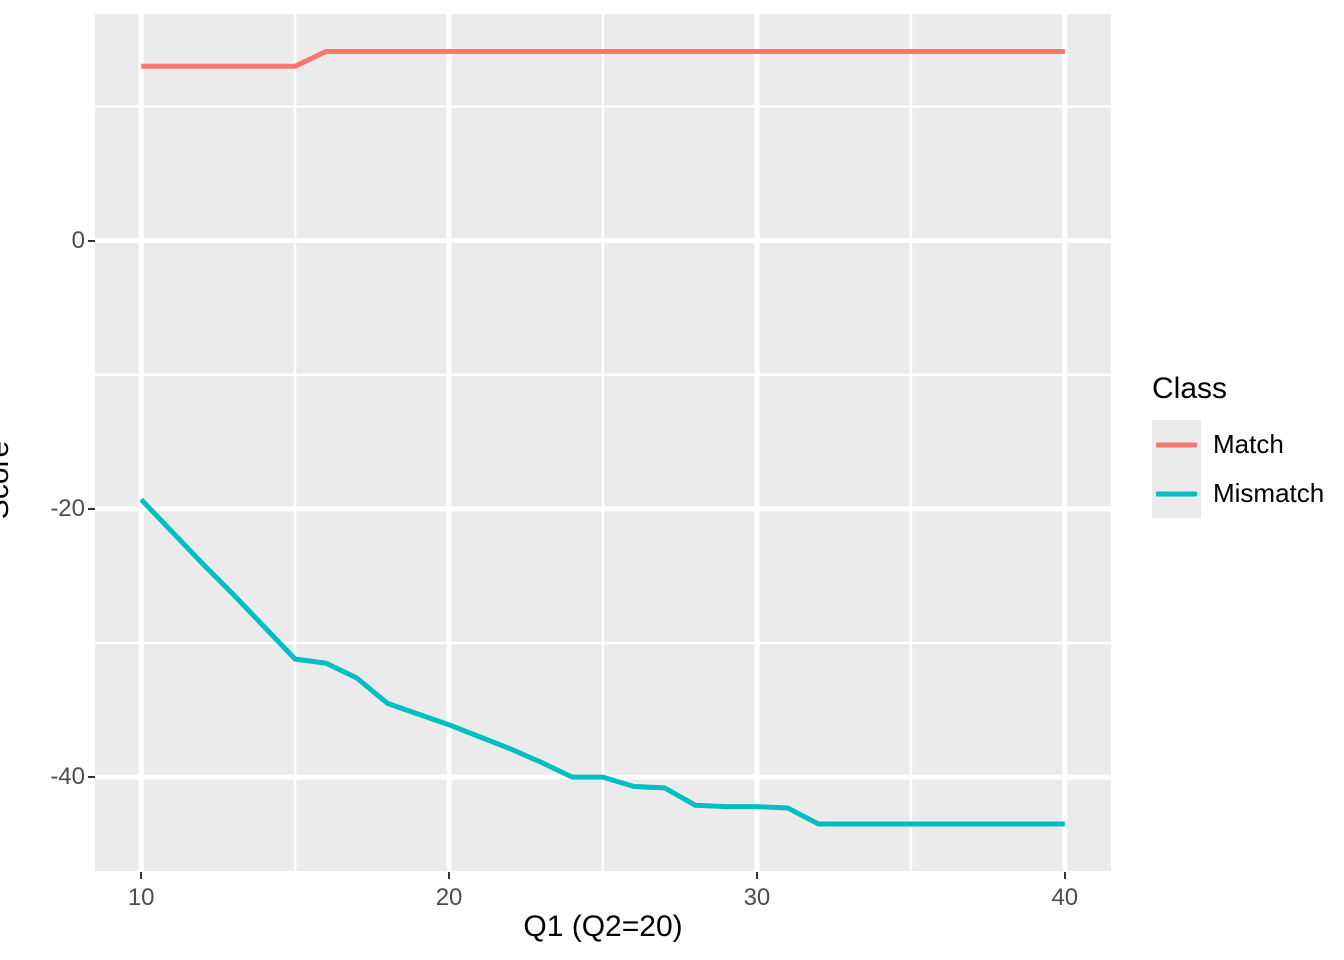 The image size is (1344, 960). I want to click on legend-items: Match Mismatch, so click(1242, 469).